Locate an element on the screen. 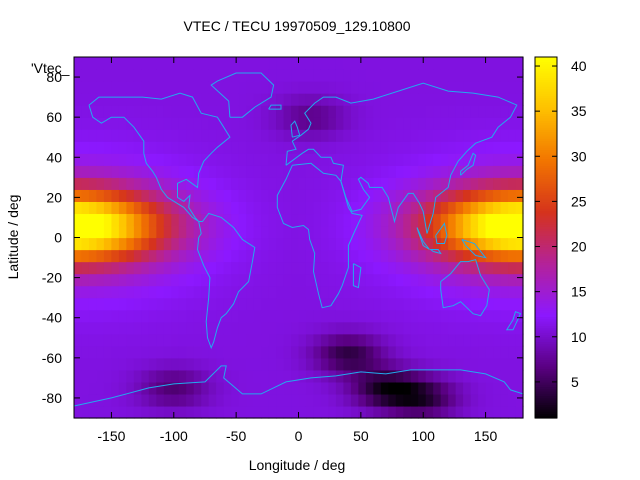 Image resolution: width=640 pixels, height=480 pixels. y-tick-label: -60 is located at coordinates (52, 358).